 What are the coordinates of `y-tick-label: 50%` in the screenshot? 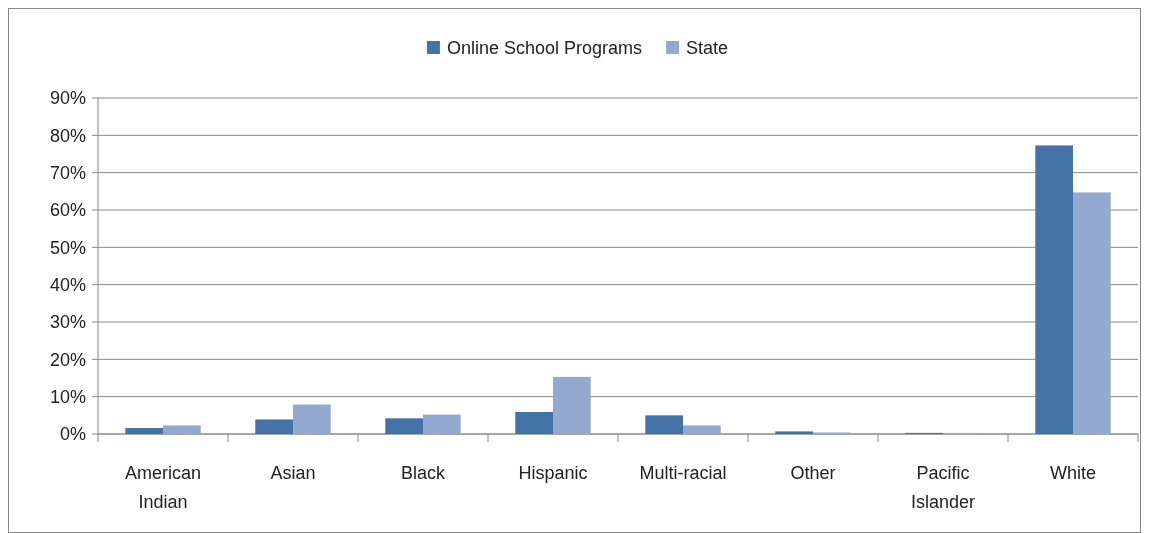 It's located at (67, 247).